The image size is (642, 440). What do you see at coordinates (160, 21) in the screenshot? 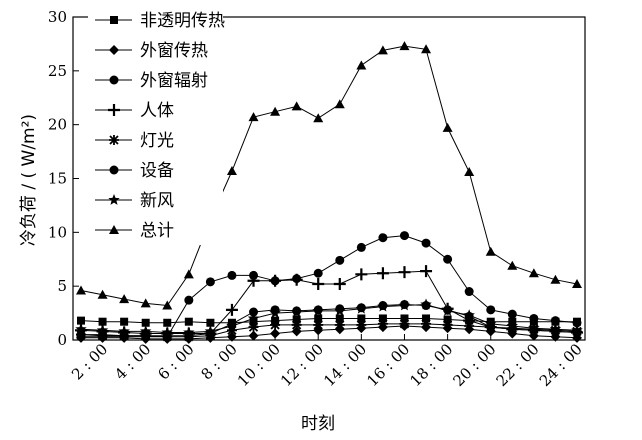
I see `legend-item: 非透明传热` at bounding box center [160, 21].